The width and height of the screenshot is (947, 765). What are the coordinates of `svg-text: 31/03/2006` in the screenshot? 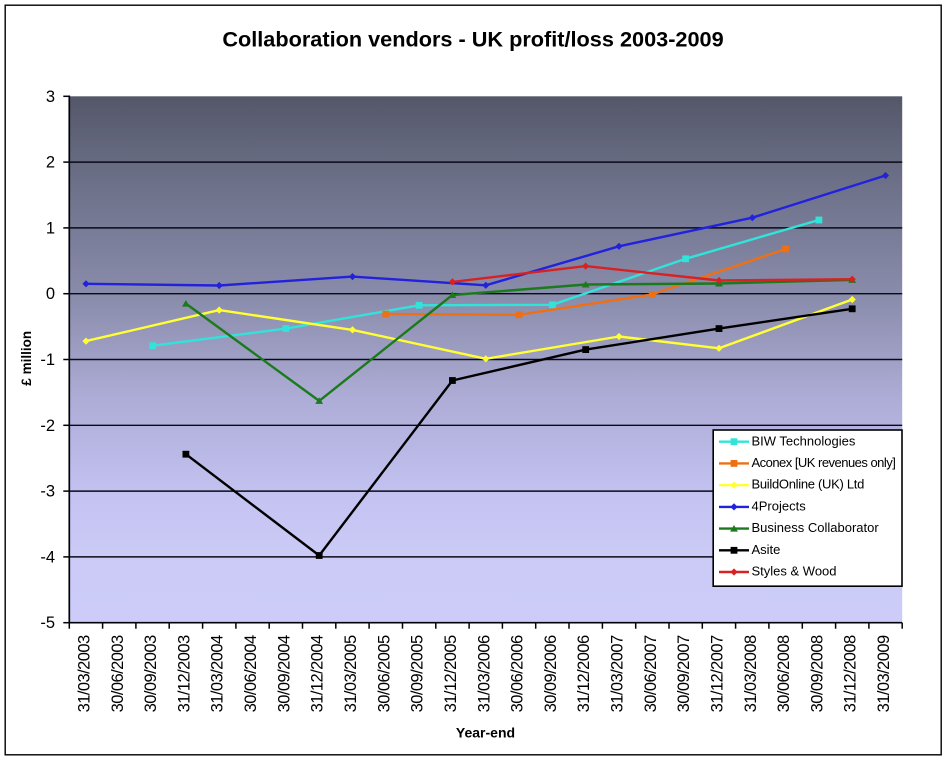 It's located at (484, 673).